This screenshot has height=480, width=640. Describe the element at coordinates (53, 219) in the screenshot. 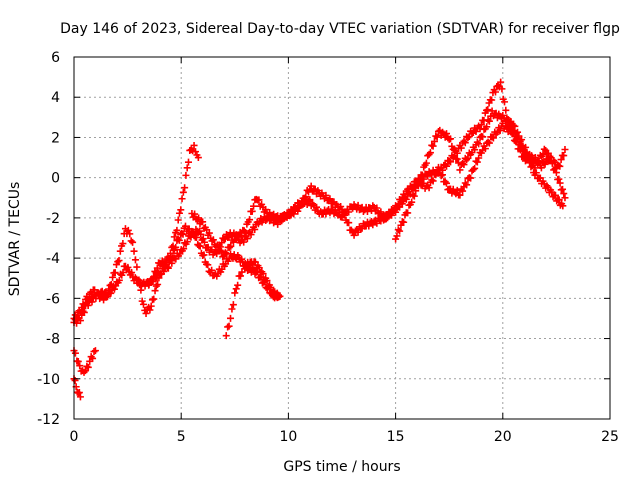

I see `y-tick-label: -2` at that location.